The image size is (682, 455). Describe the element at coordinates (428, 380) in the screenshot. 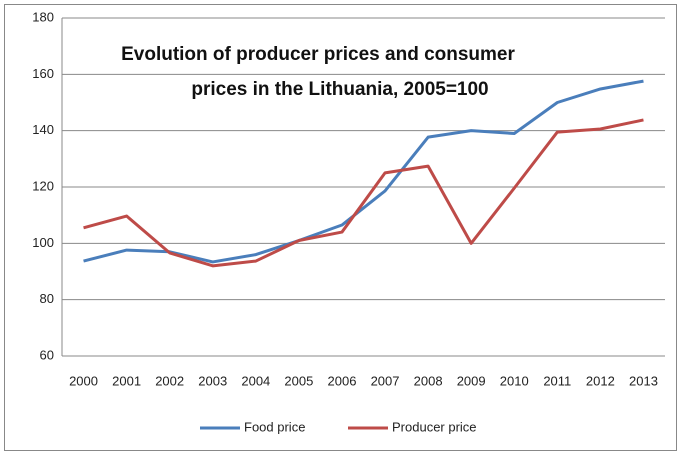

I see `x-tick-label: 2008` at that location.